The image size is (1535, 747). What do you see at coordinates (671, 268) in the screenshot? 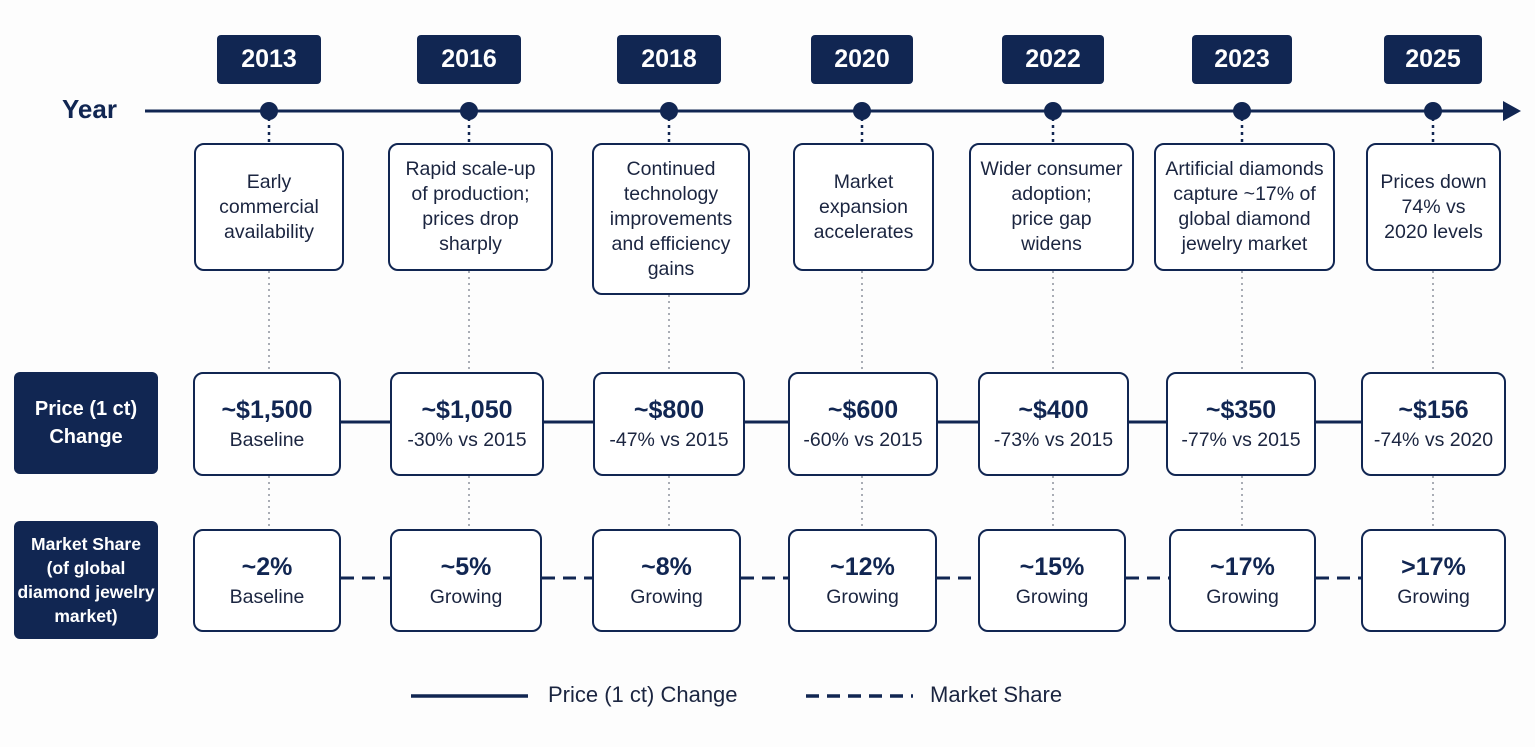
I see `event-text-line: gains` at bounding box center [671, 268].